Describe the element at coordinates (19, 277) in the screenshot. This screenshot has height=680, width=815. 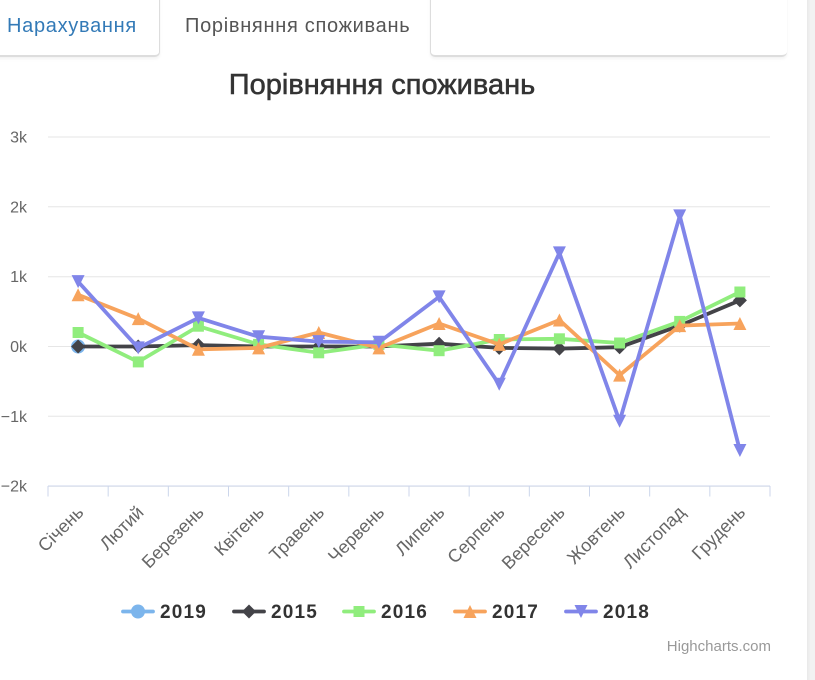
I see `svg-text: 1k` at that location.